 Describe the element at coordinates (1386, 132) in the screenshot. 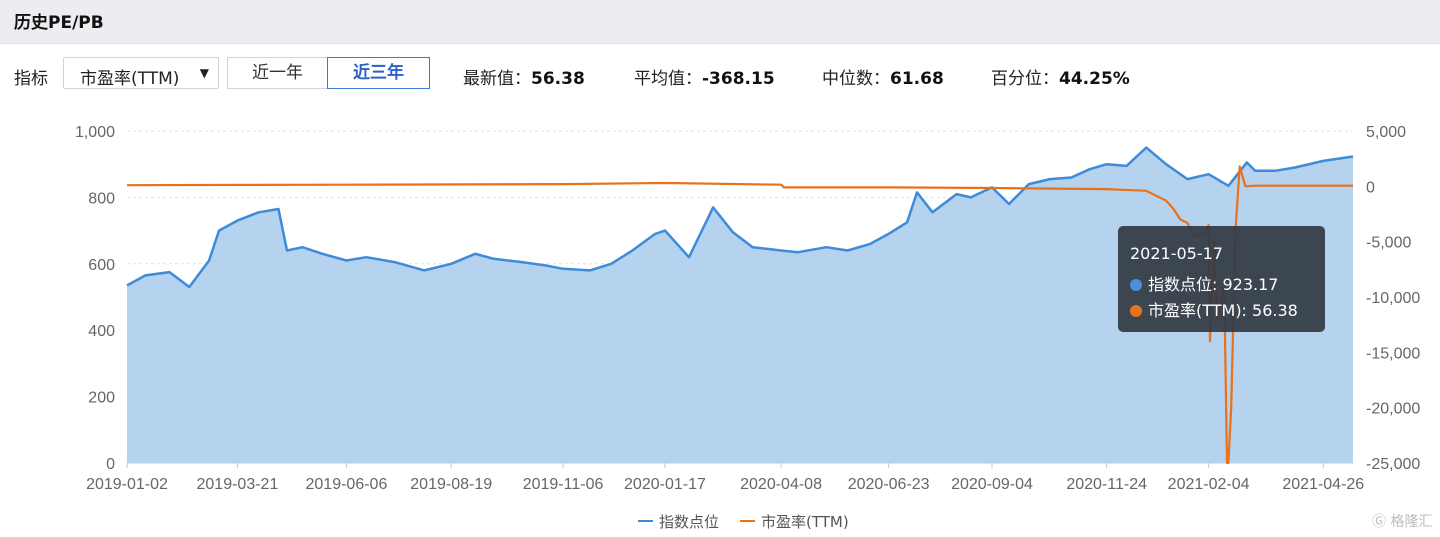

I see `y-right-tick-label: 5,000` at that location.